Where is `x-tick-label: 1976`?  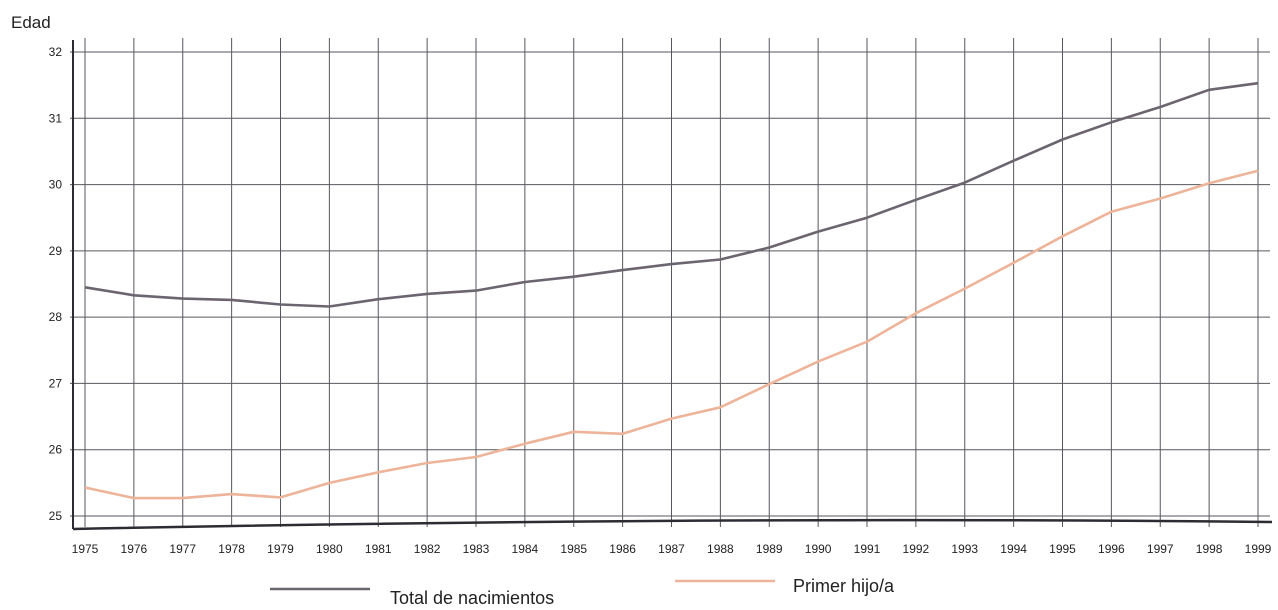 x-tick-label: 1976 is located at coordinates (134, 549).